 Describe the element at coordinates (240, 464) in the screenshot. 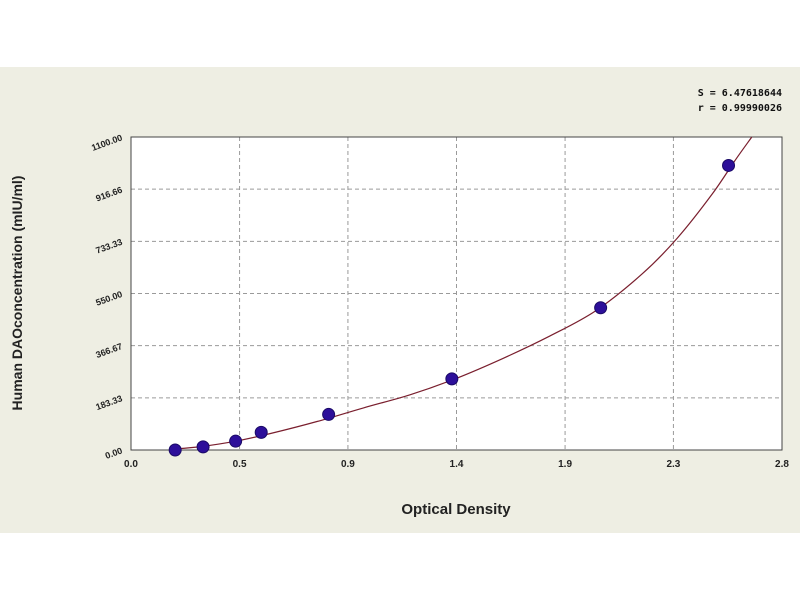

I see `x-tick-label: 0.5` at that location.